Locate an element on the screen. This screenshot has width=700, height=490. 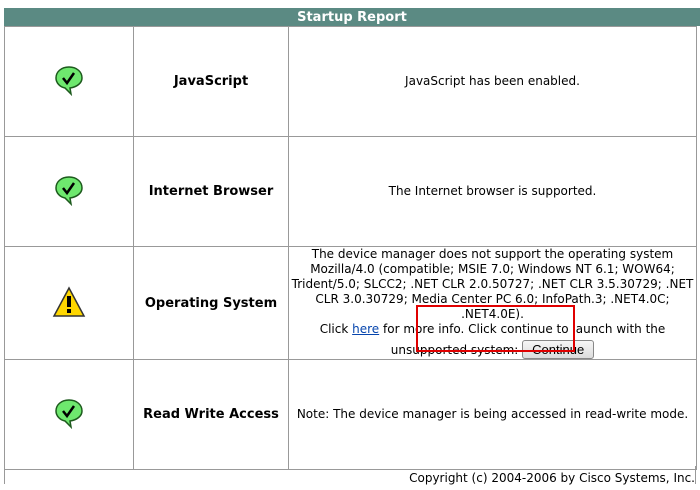
check-name: Operating System is located at coordinates (211, 303).